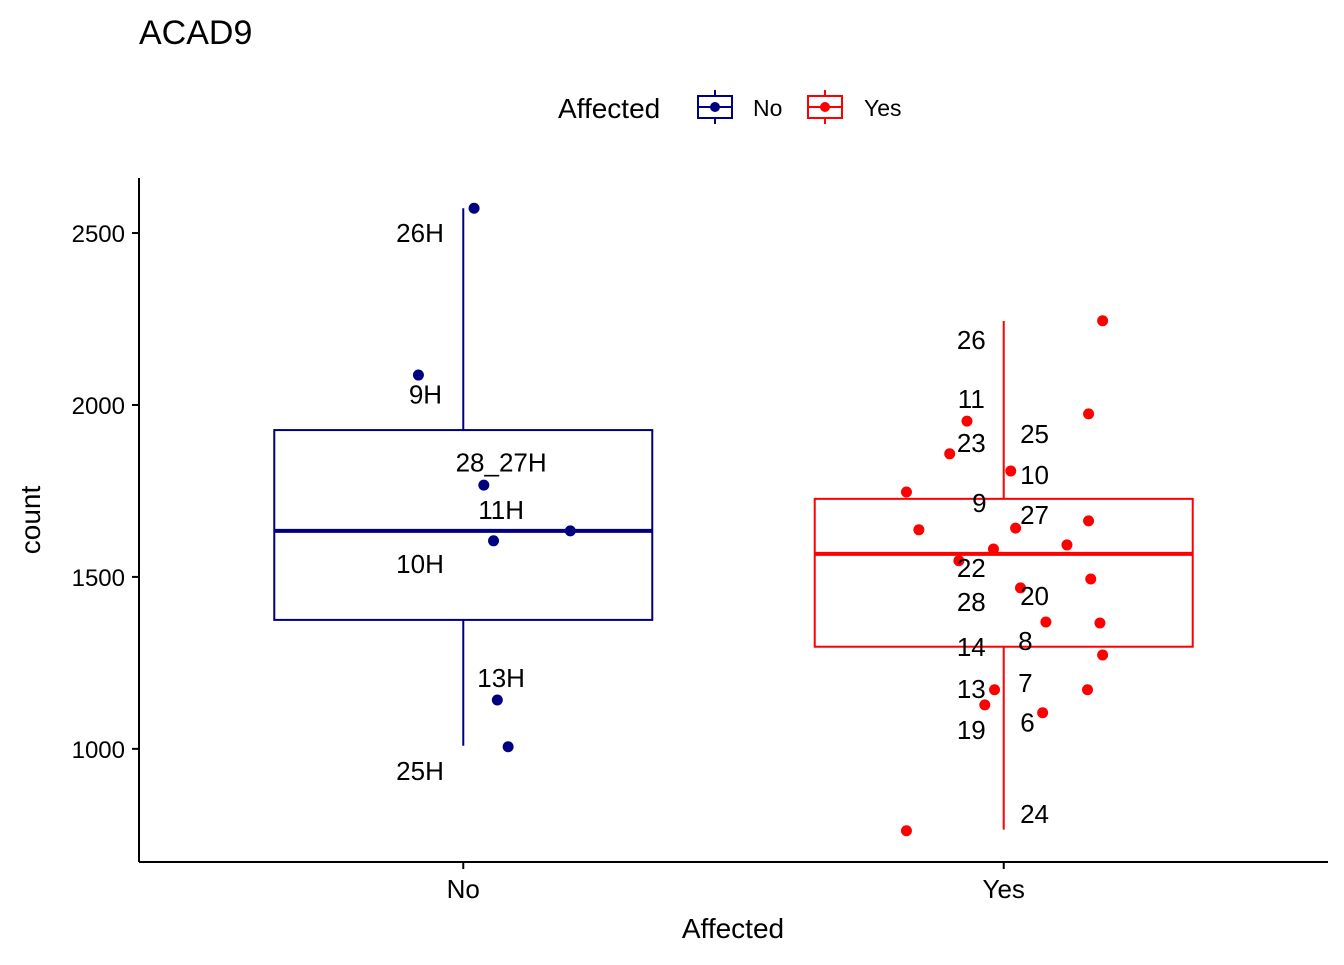 The image size is (1344, 965). What do you see at coordinates (98, 578) in the screenshot?
I see `y-tick-label: 1500` at bounding box center [98, 578].